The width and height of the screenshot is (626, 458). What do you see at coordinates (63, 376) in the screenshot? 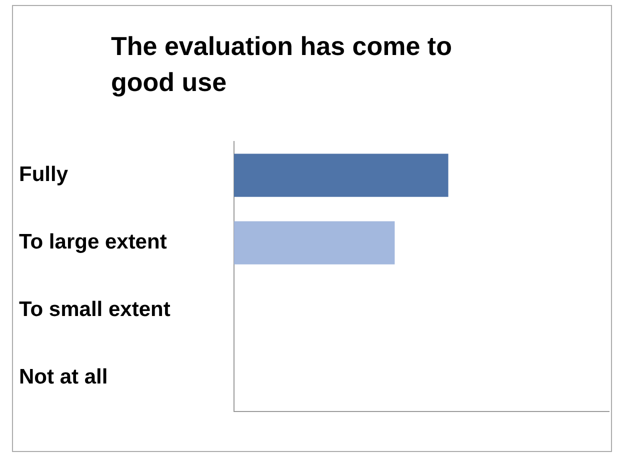
I see `y-tick-label: Not at all` at bounding box center [63, 376].